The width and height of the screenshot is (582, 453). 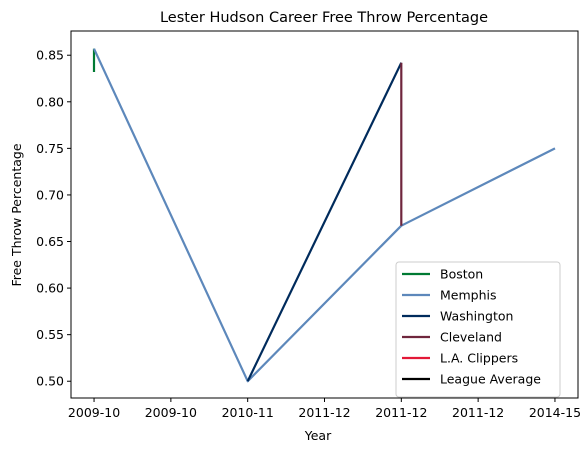 I want to click on y-tick-label: 0.75, so click(x=50, y=148).